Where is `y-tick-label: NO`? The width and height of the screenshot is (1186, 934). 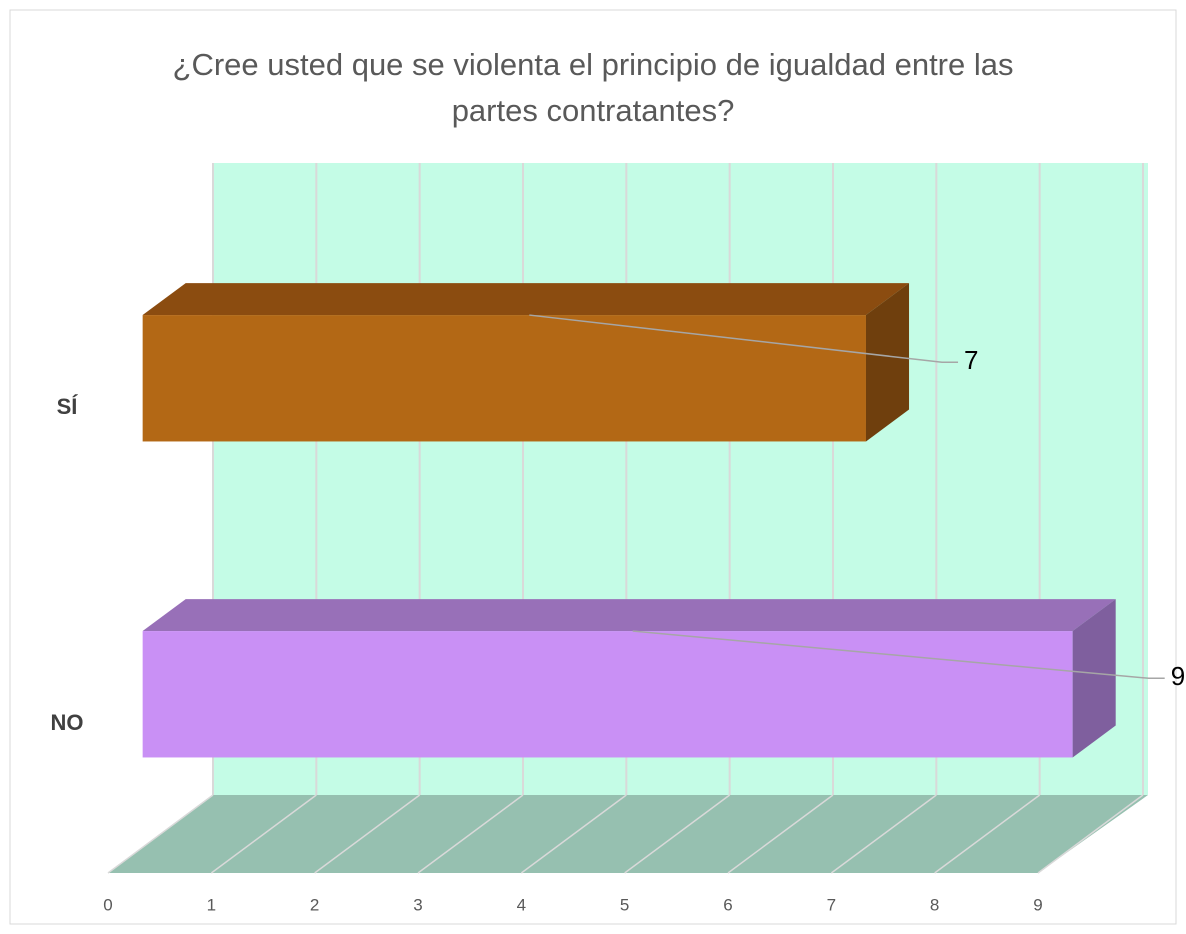
y-tick-label: NO is located at coordinates (67, 722).